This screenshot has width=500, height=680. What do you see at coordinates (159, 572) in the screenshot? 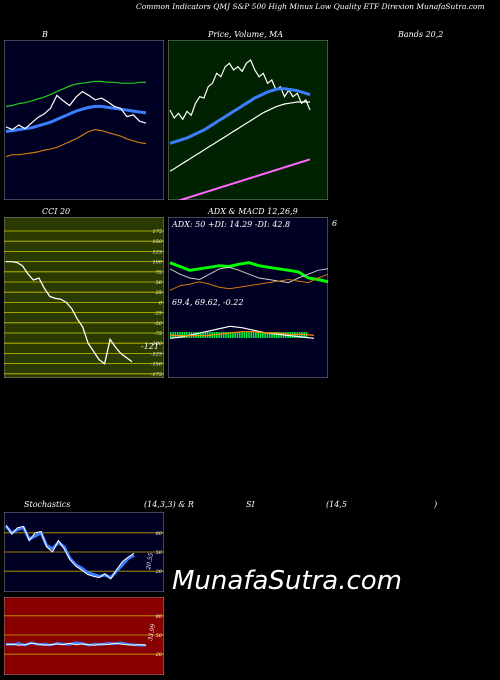
I see `stoch-tick-label: 20` at bounding box center [159, 572].